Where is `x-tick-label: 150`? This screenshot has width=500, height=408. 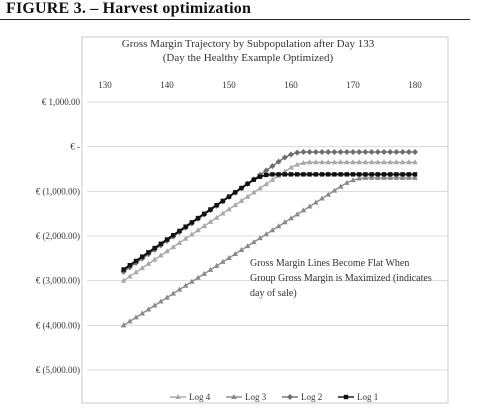 x-tick-label: 150 is located at coordinates (229, 85).